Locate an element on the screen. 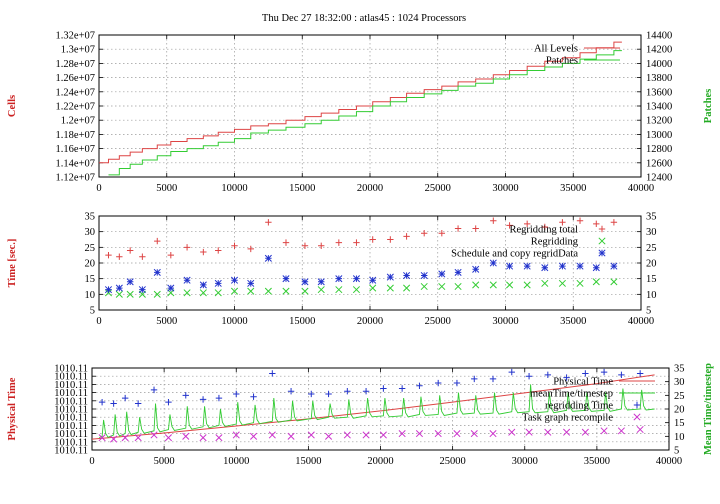 The height and width of the screenshot is (504, 720). y-tick-label-right: 12400 is located at coordinates (659, 178).